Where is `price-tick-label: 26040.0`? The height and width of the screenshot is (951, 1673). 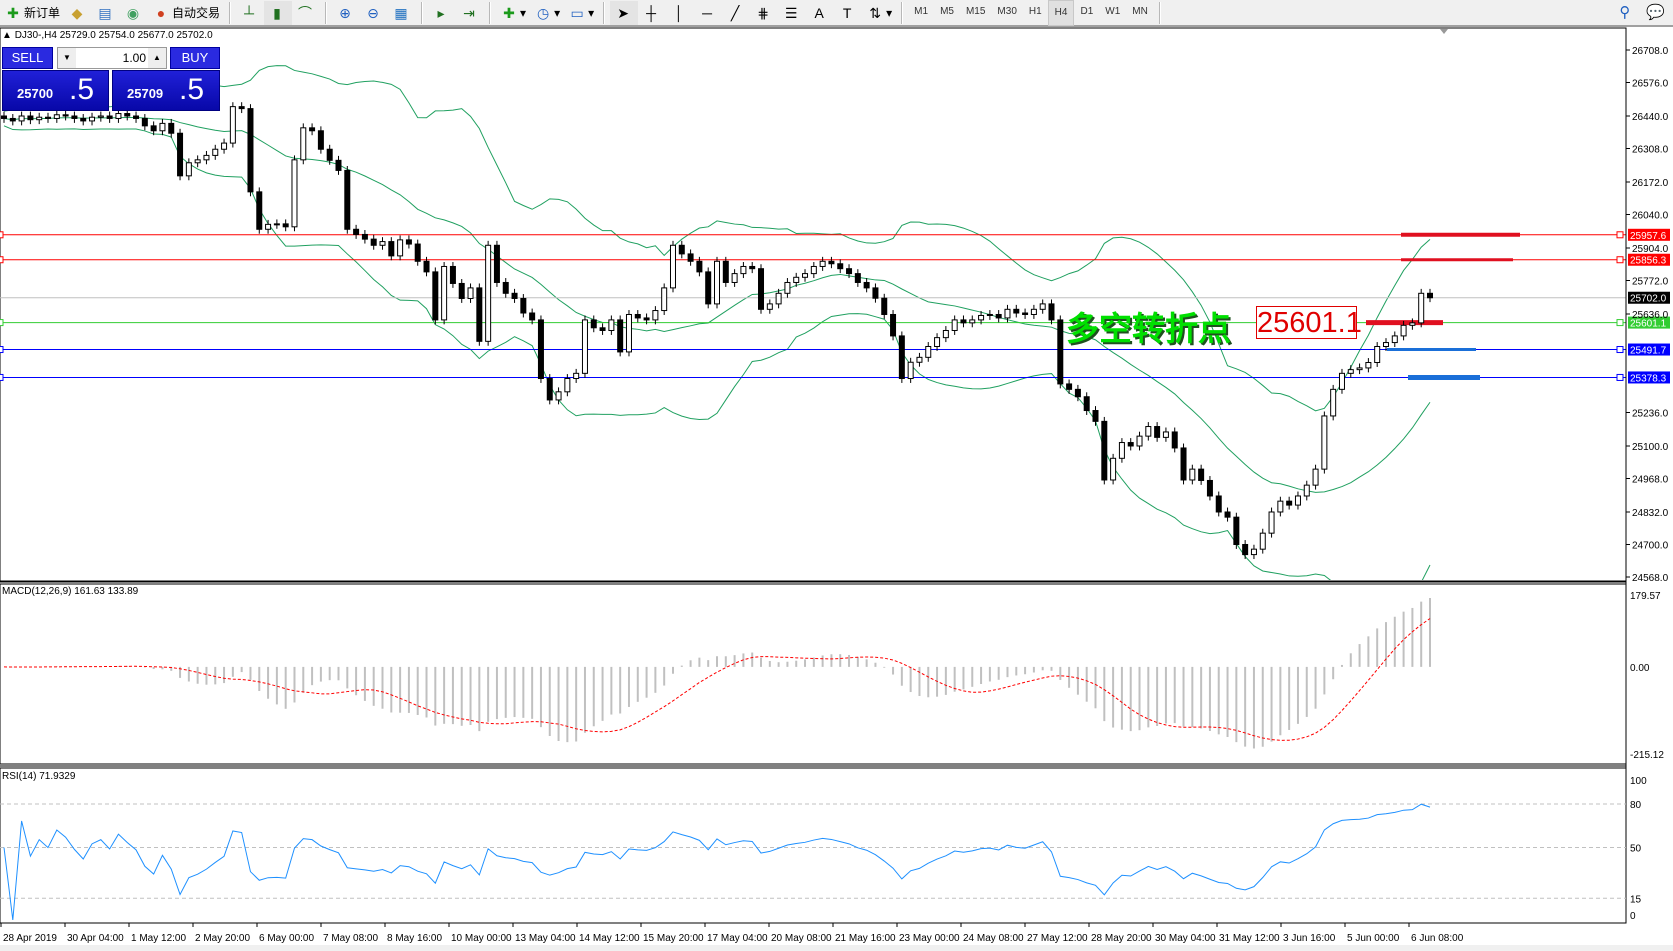
price-tick-label: 26040.0 is located at coordinates (1650, 216).